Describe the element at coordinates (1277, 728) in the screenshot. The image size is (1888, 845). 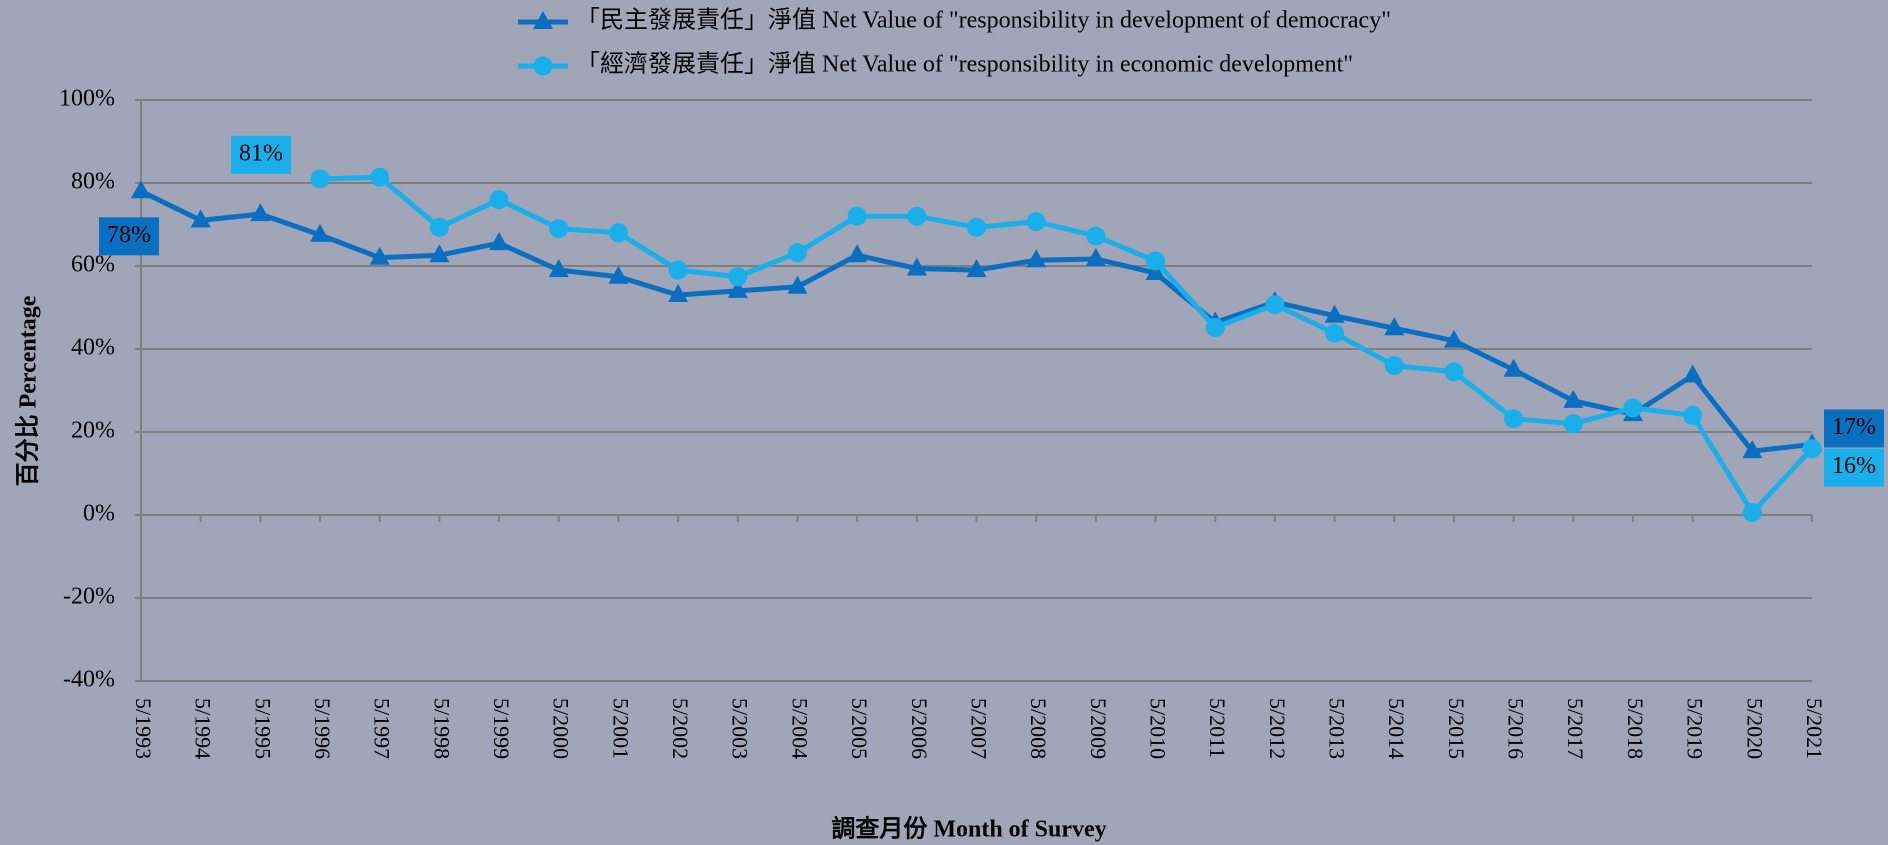
I see `x-tick-label: 5/2012` at that location.